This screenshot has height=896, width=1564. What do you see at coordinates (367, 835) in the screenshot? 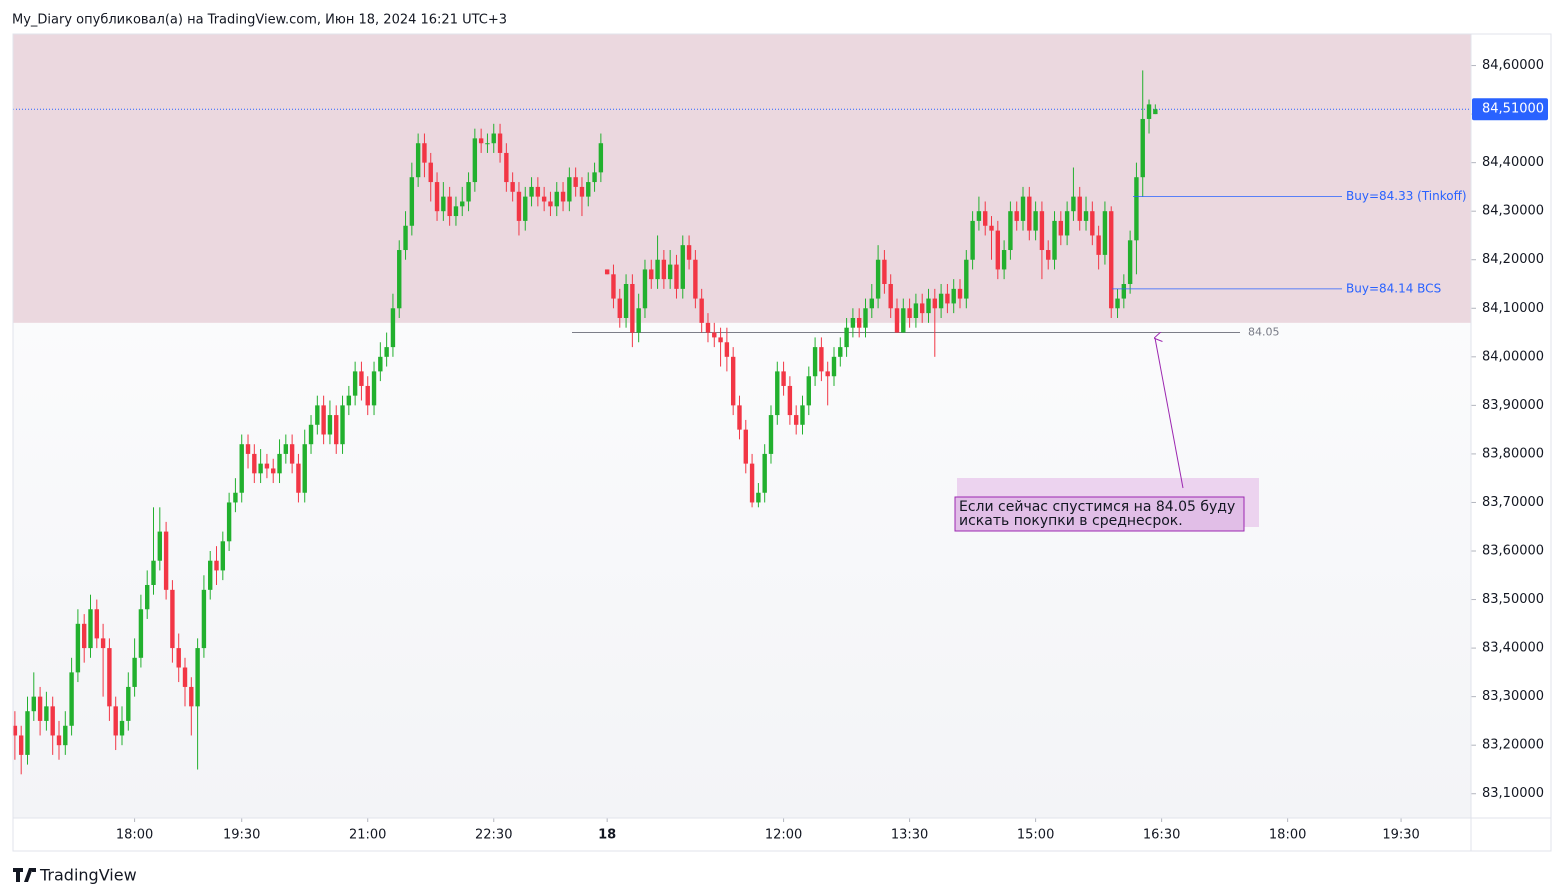
I see `x-tick-label: 21:00` at bounding box center [367, 835].